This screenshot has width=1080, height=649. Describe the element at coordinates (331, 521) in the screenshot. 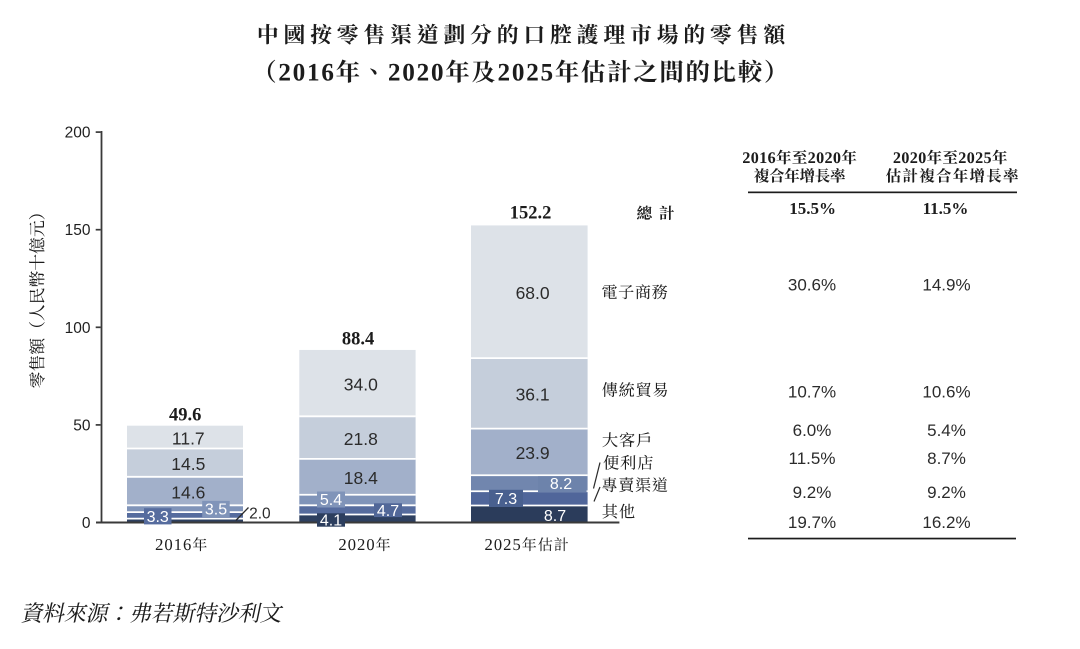

I see `svg-text: 4.1` at that location.